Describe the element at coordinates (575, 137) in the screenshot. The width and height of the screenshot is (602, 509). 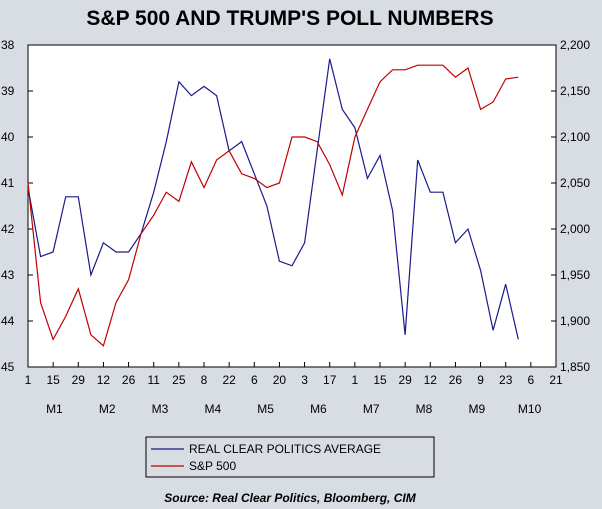
I see `right-tick-label: 2,100` at that location.